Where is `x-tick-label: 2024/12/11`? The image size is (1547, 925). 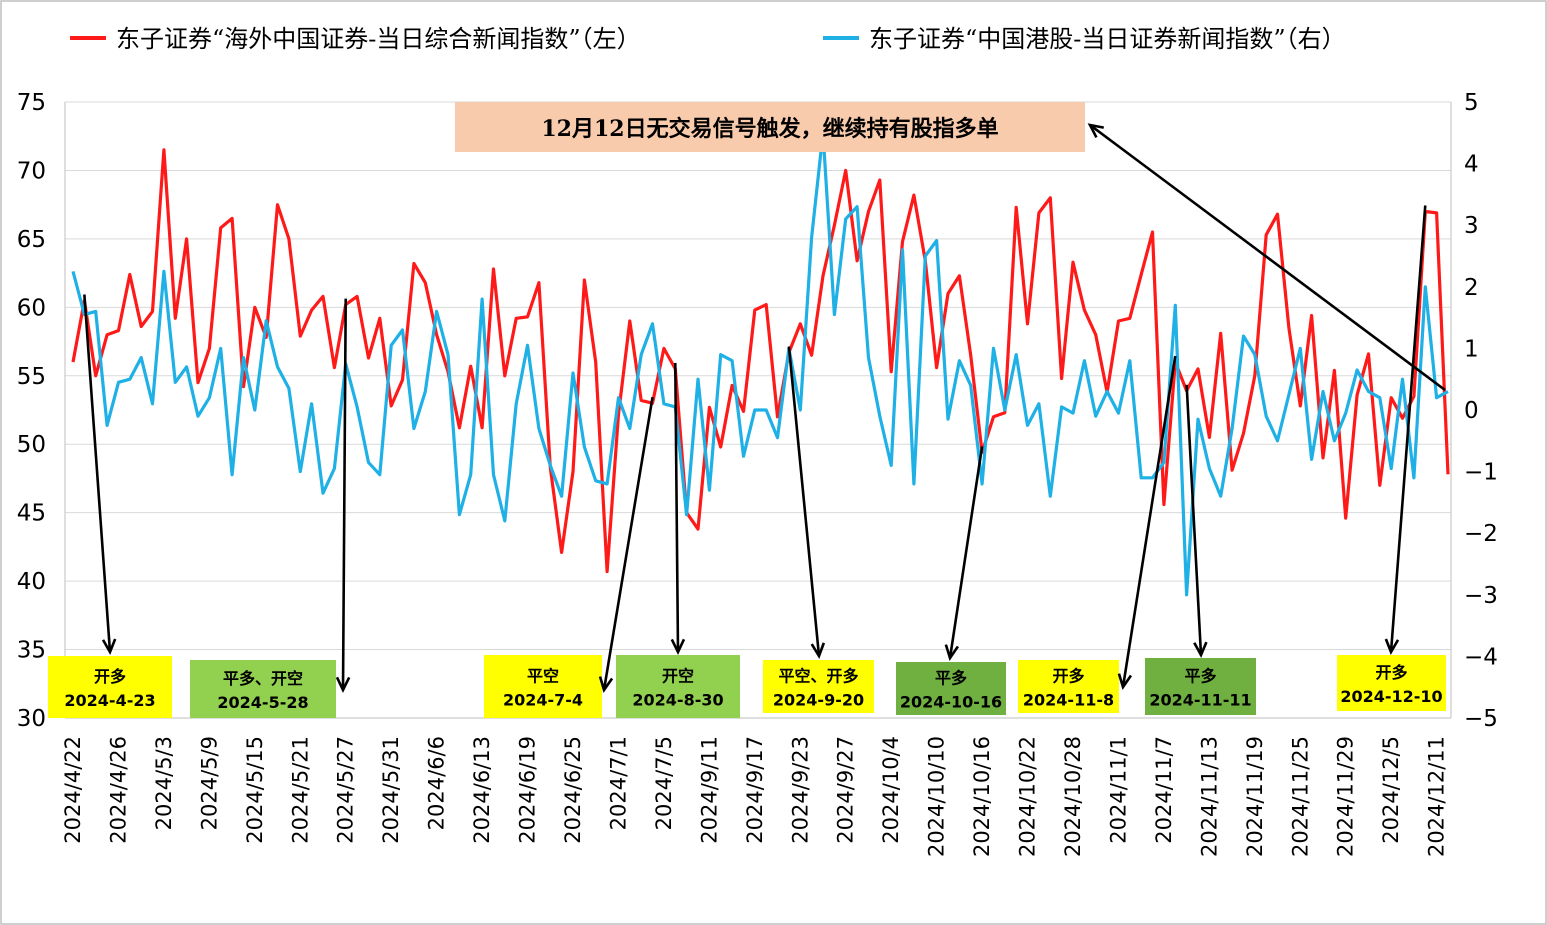 x-tick-label: 2024/12/11 is located at coordinates (1437, 796).